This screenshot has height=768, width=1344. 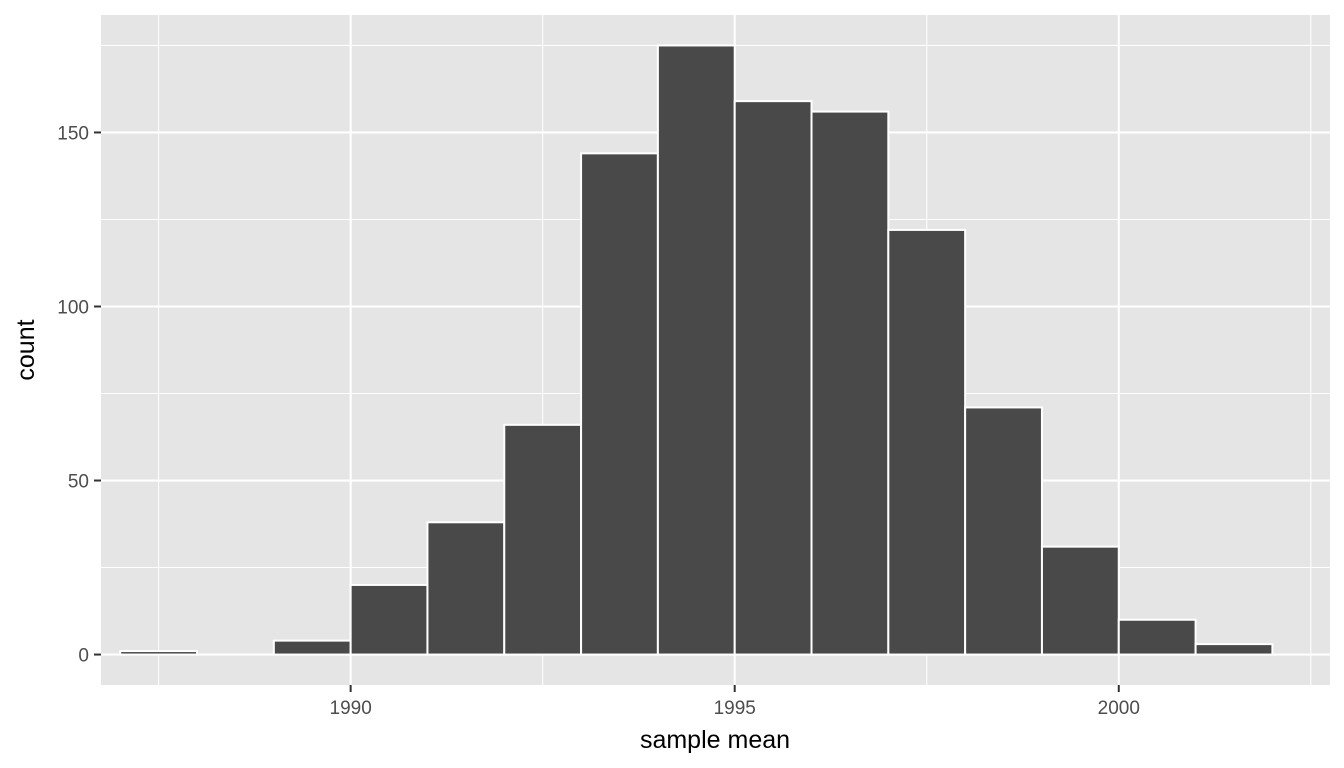 What do you see at coordinates (1119, 708) in the screenshot?
I see `x-tick-label: 2000` at bounding box center [1119, 708].